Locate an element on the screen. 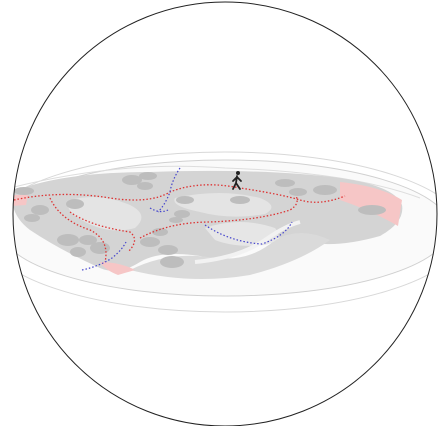 This screenshot has width=442, height=426. walker-body is located at coordinates (237, 182).